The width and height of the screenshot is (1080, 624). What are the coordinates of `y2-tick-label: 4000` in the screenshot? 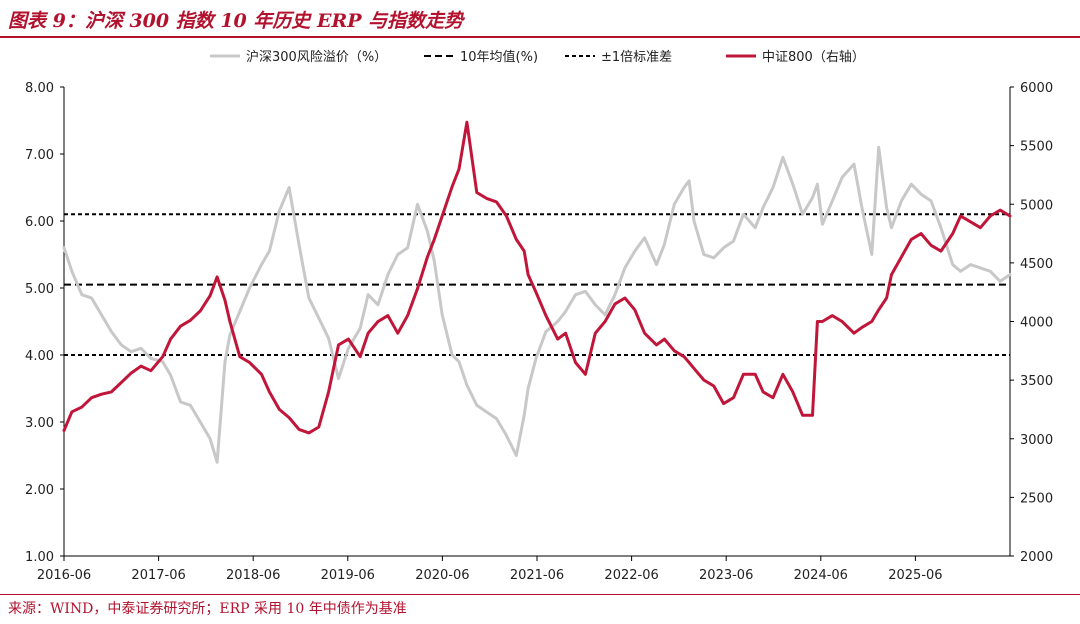 It's located at (1036, 323).